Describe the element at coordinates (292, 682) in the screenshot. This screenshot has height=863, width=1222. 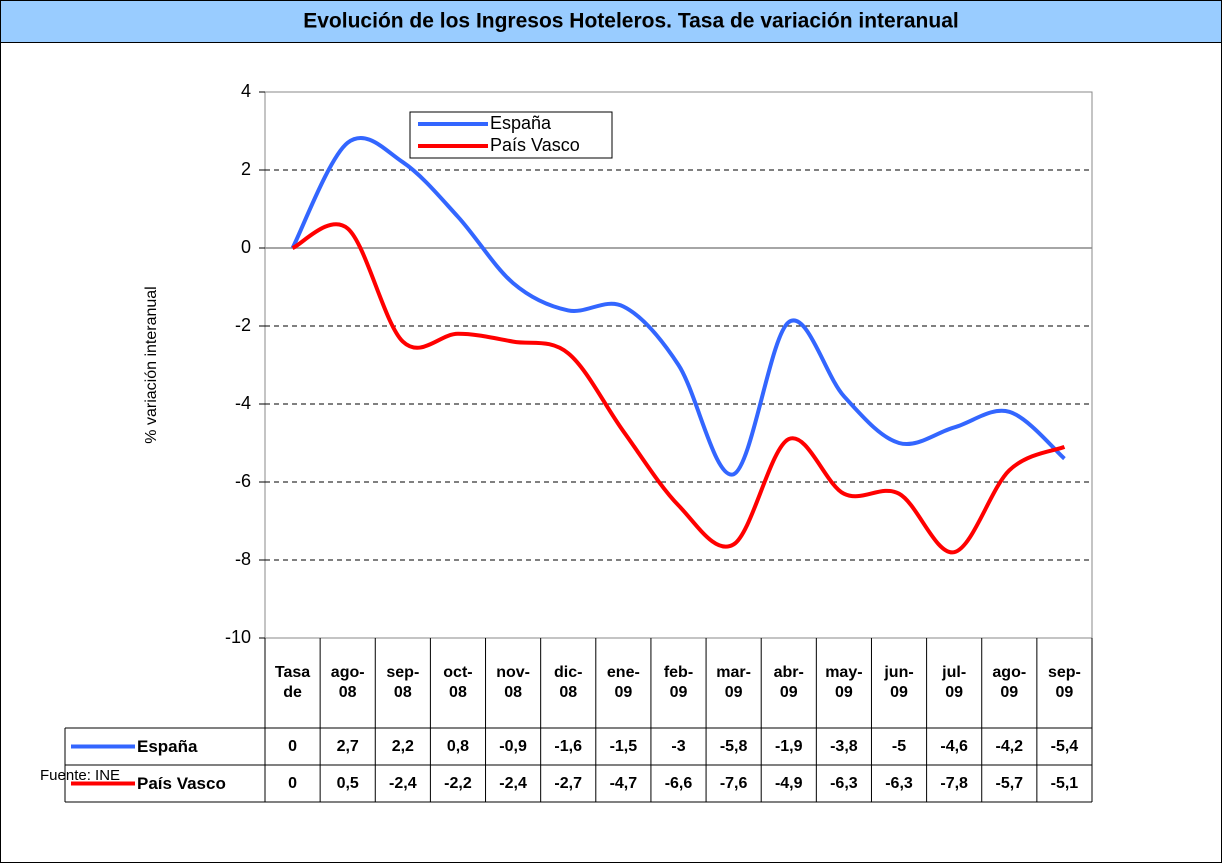
I see `x-tick-label: Tasa de` at that location.